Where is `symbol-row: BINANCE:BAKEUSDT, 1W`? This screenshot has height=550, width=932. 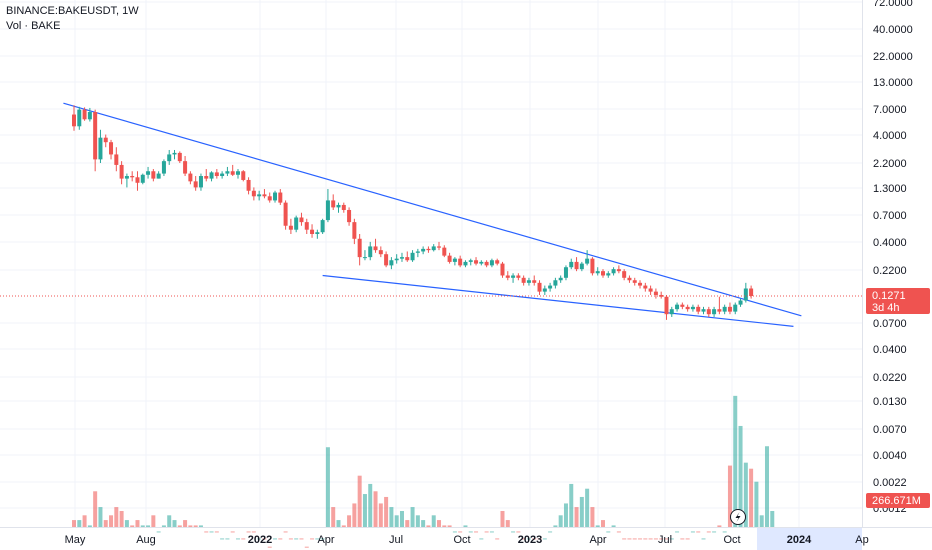 symbol-row: BINANCE:BAKEUSDT, 1W is located at coordinates (72, 11).